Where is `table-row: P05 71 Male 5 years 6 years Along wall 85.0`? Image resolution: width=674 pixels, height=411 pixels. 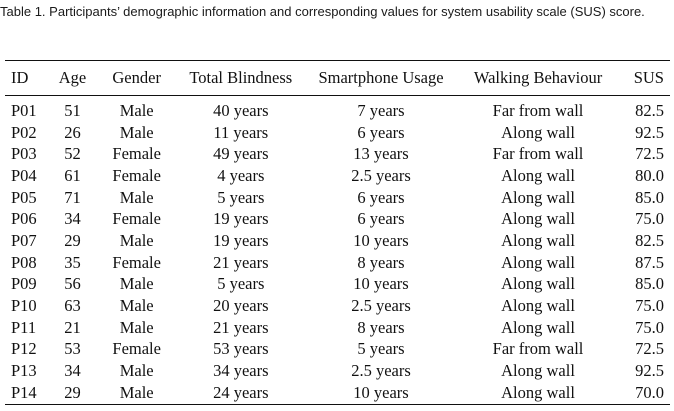
table-row: P05 71 Male 5 years 6 years Along wall 85.0 is located at coordinates (337, 198).